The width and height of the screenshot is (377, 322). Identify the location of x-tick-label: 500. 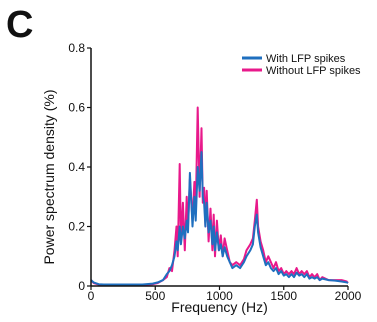
(155, 296).